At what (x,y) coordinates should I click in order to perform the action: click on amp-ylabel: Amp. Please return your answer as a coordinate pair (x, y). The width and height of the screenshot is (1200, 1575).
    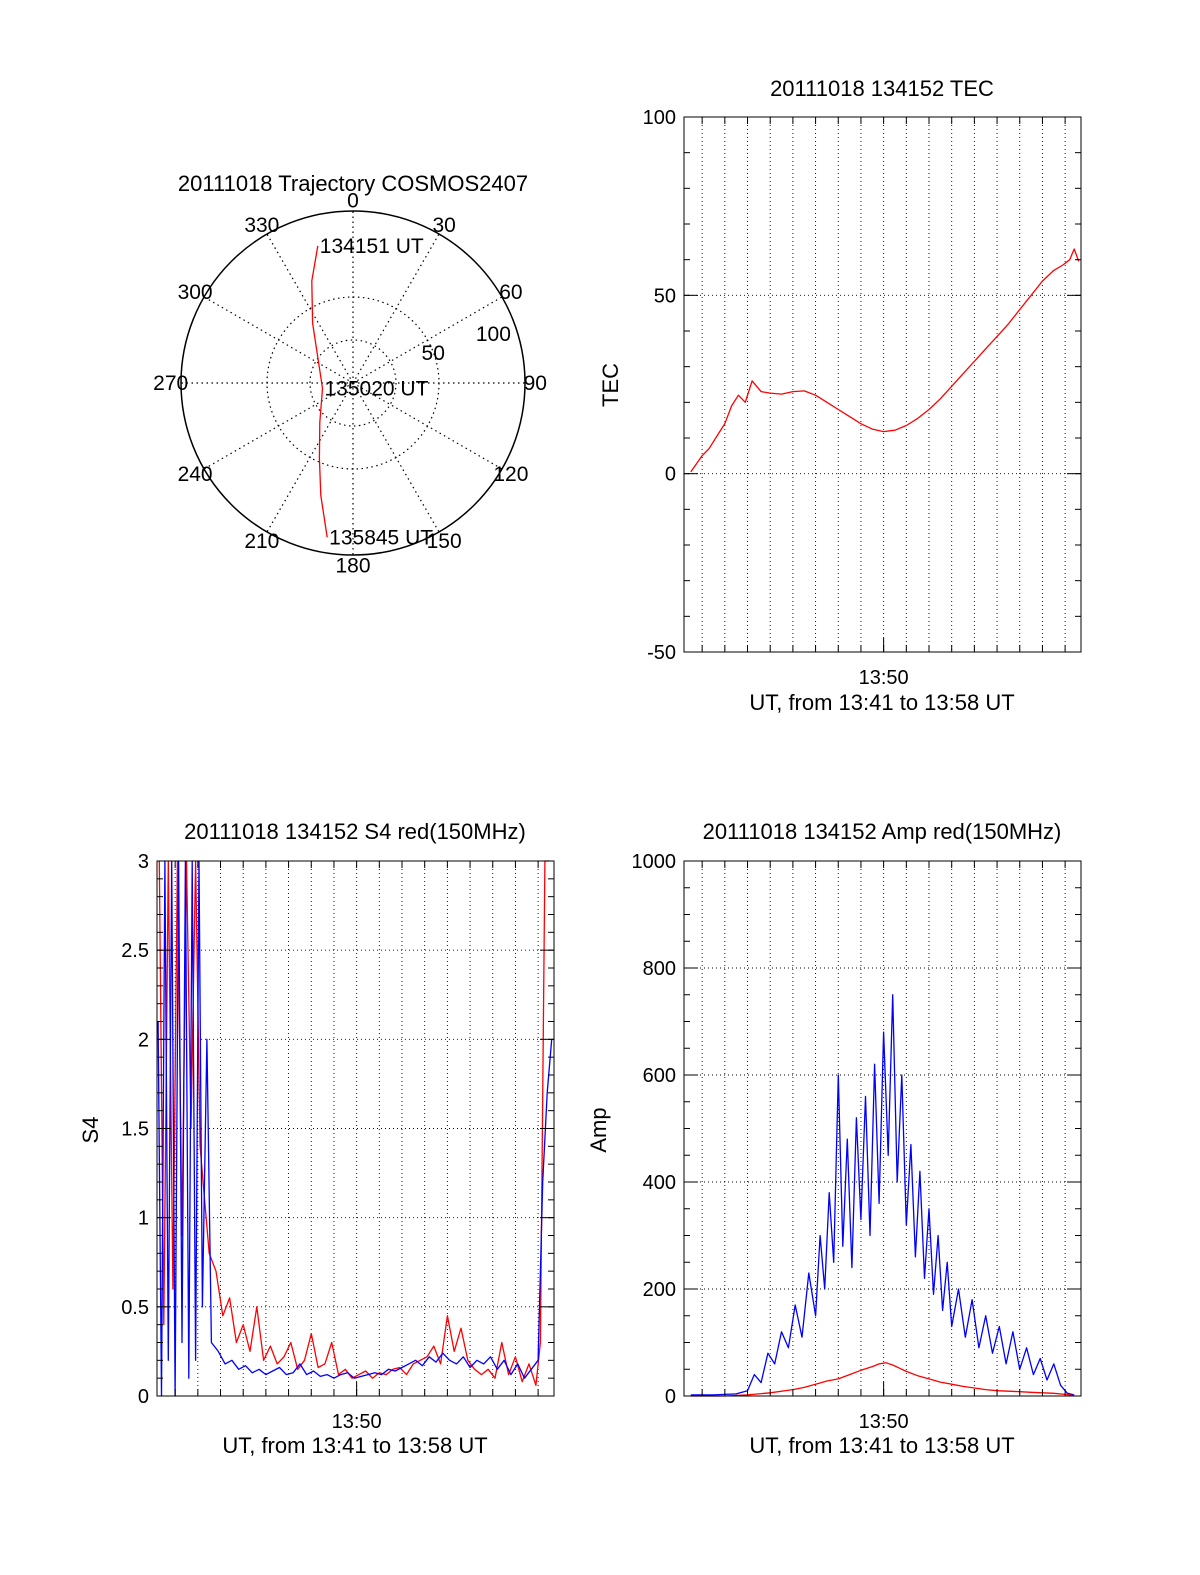
    Looking at the image, I should click on (598, 1129).